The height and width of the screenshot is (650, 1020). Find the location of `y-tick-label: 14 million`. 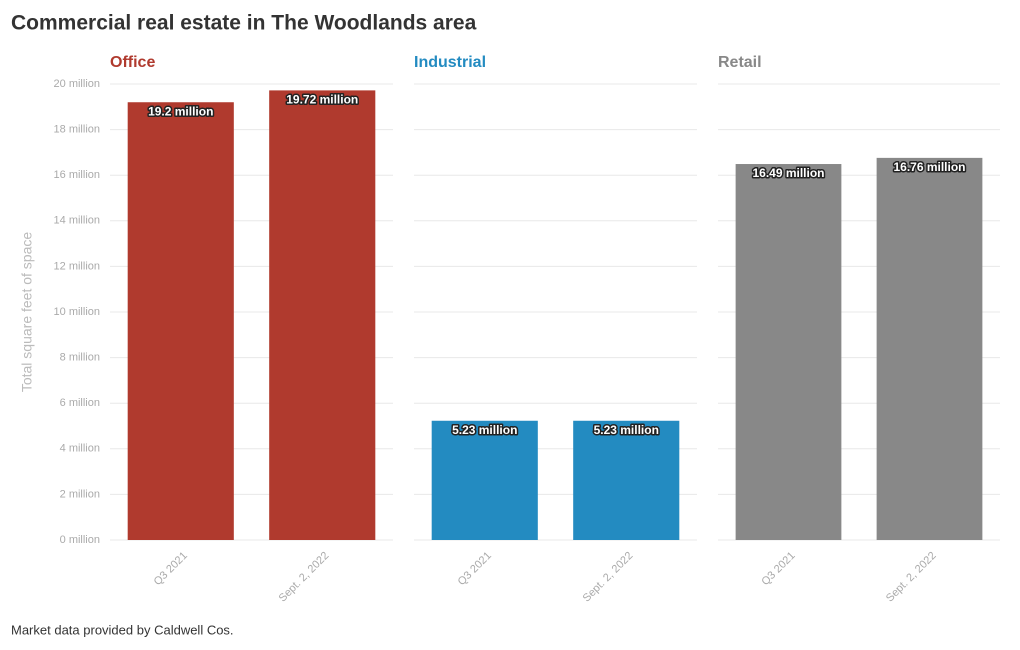

y-tick-label: 14 million is located at coordinates (77, 221).